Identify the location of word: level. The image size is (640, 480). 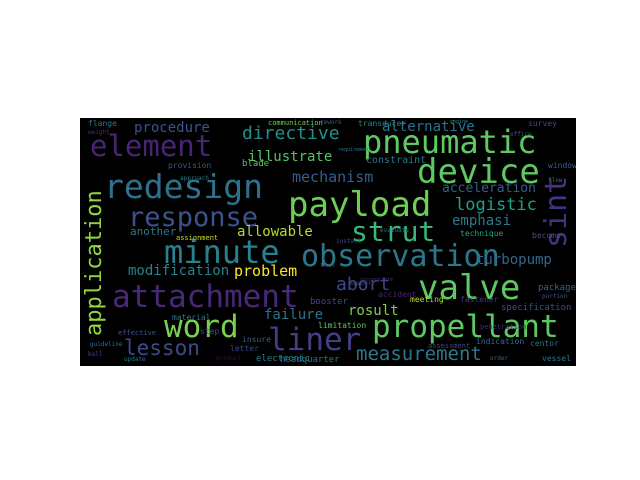
(328, 266).